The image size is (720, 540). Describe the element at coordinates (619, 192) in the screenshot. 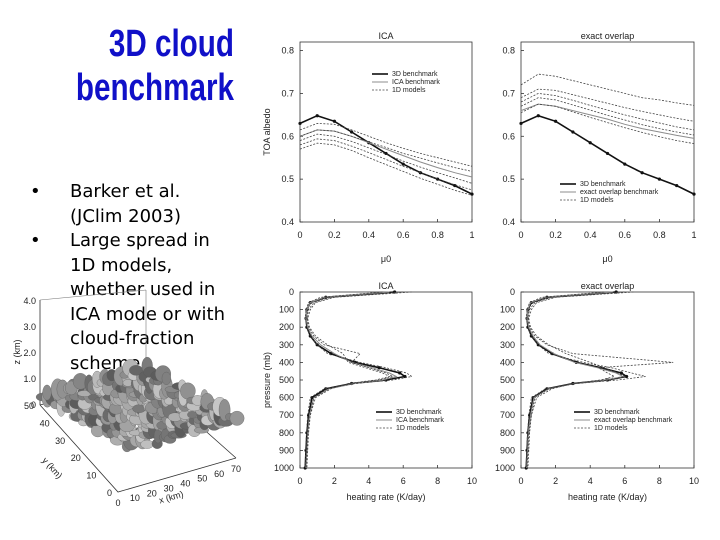

I see `legend-label: exact overlap benchmark` at that location.